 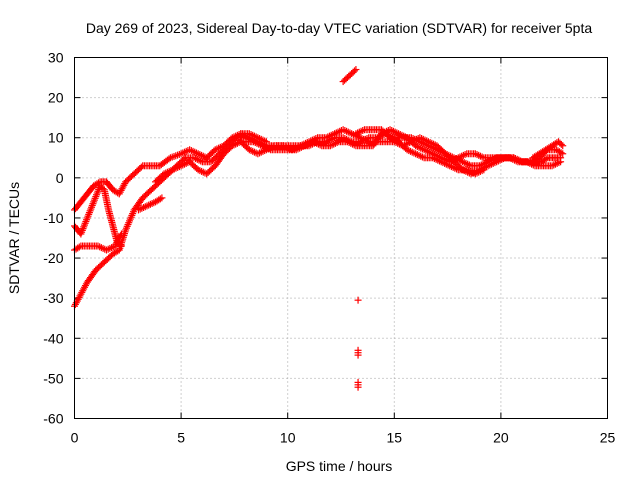 I want to click on x-tick-label: 5, so click(x=181, y=438).